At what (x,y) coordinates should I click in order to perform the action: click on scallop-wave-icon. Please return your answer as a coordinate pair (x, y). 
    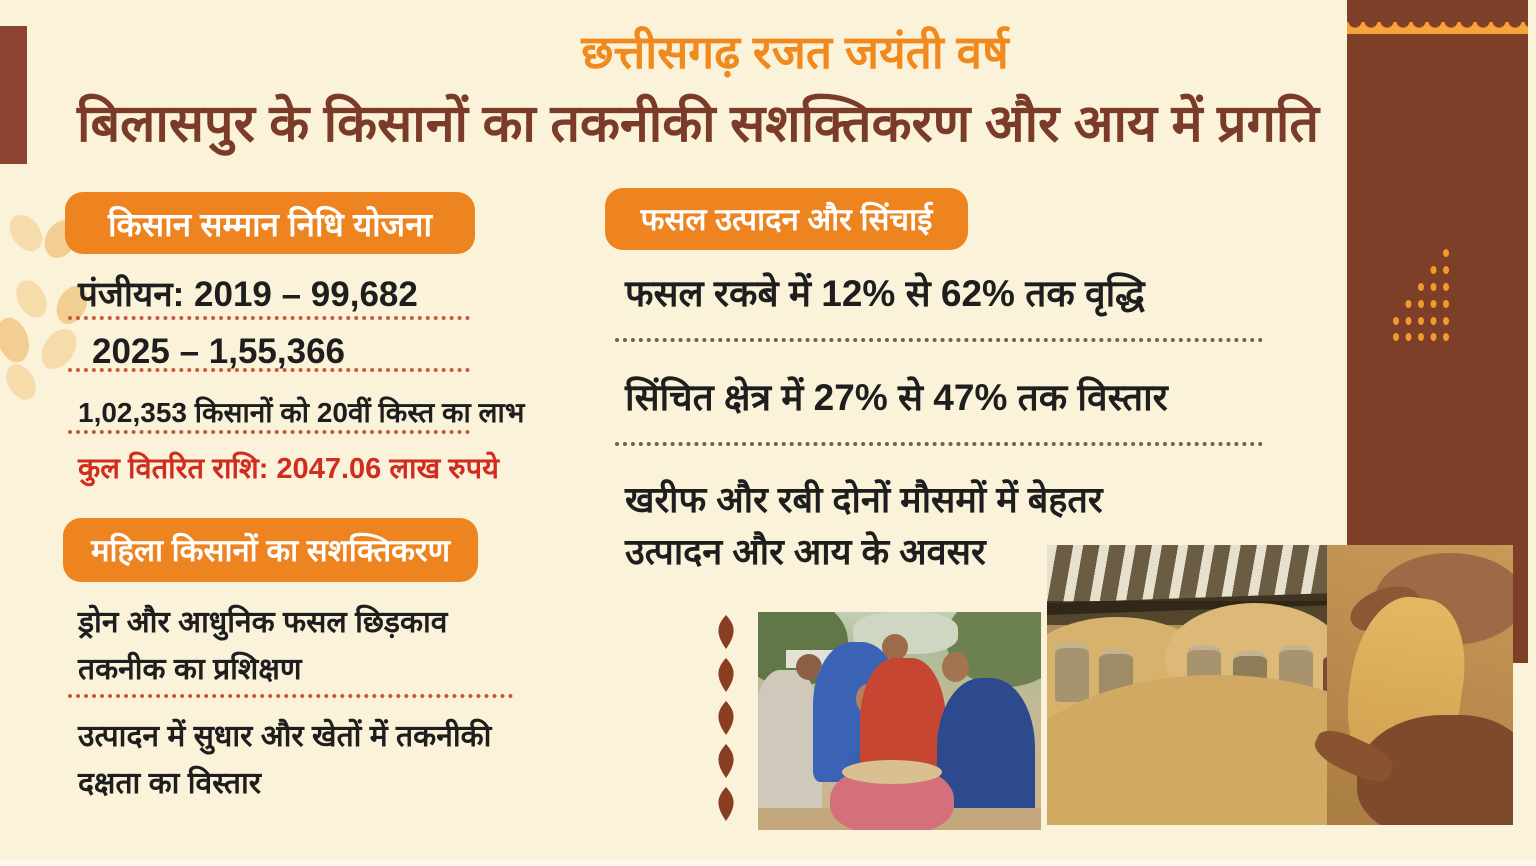
    Looking at the image, I should click on (1437, 27).